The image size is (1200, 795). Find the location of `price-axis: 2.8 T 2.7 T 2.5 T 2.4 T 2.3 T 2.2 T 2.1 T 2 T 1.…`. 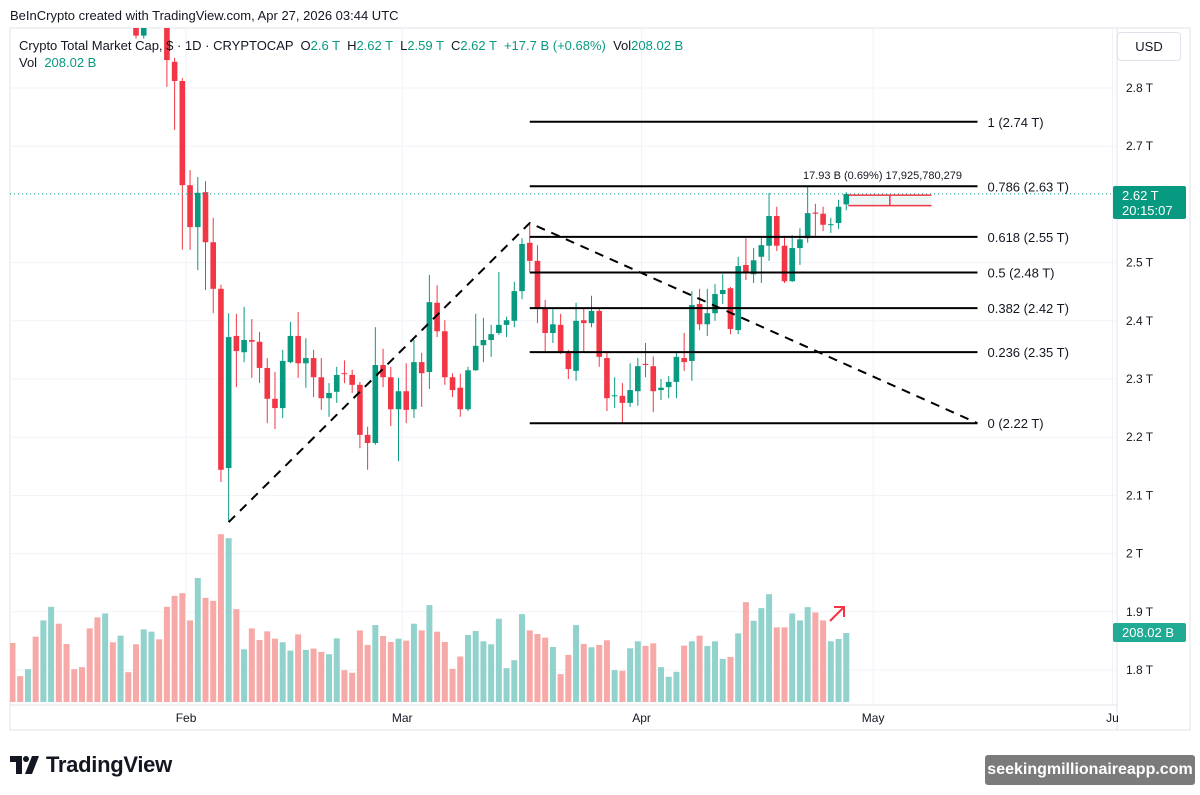

price-axis: 2.8 T 2.7 T 2.5 T 2.4 T 2.3 T 2.2 T 2.1 T 2 T 1.… is located at coordinates (1140, 379).